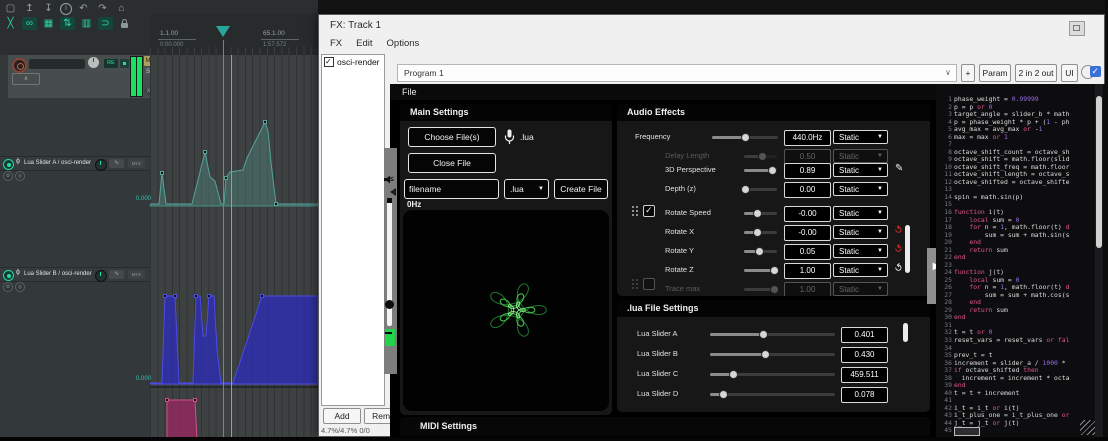 Image resolution: width=1108 pixels, height=441 pixels. What do you see at coordinates (342, 416) in the screenshot?
I see `add-fx-button: Add` at bounding box center [342, 416].